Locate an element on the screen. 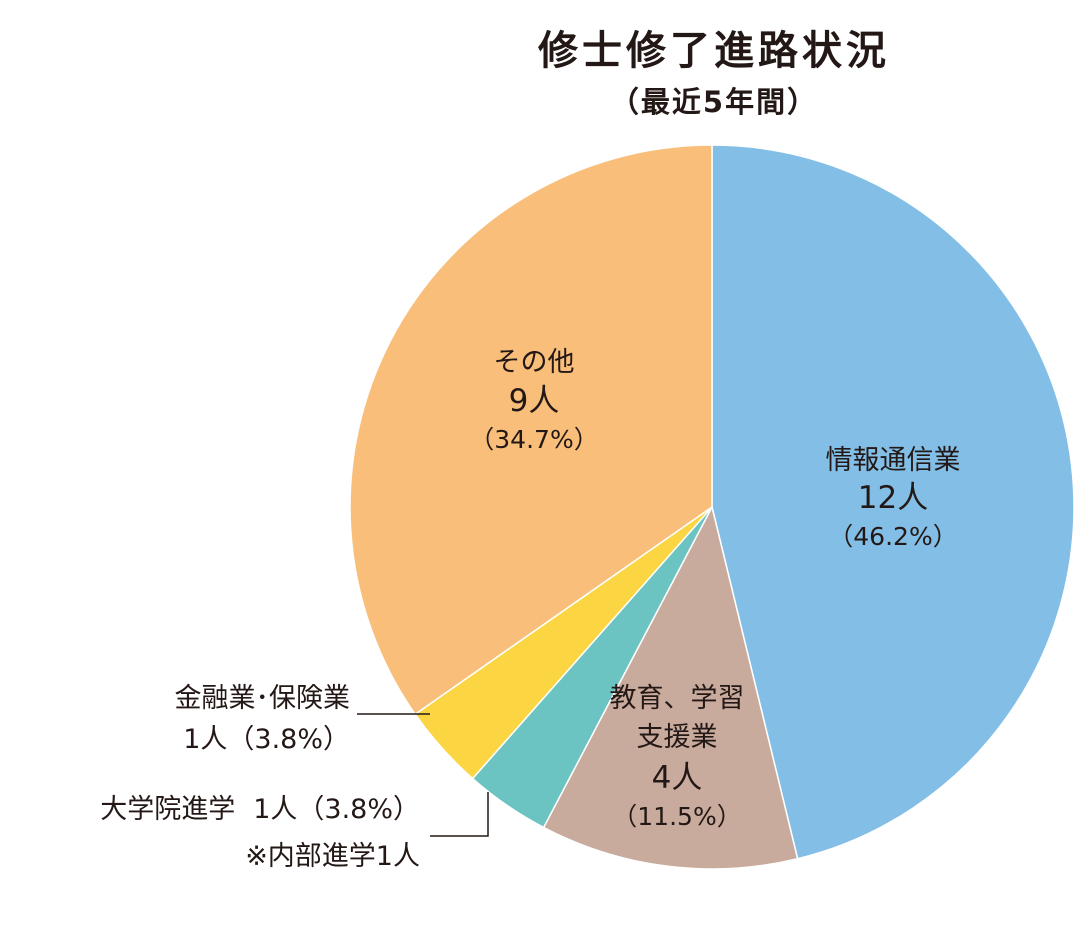 The width and height of the screenshot is (1088, 926). slice-label-count: 4人 is located at coordinates (677, 778).